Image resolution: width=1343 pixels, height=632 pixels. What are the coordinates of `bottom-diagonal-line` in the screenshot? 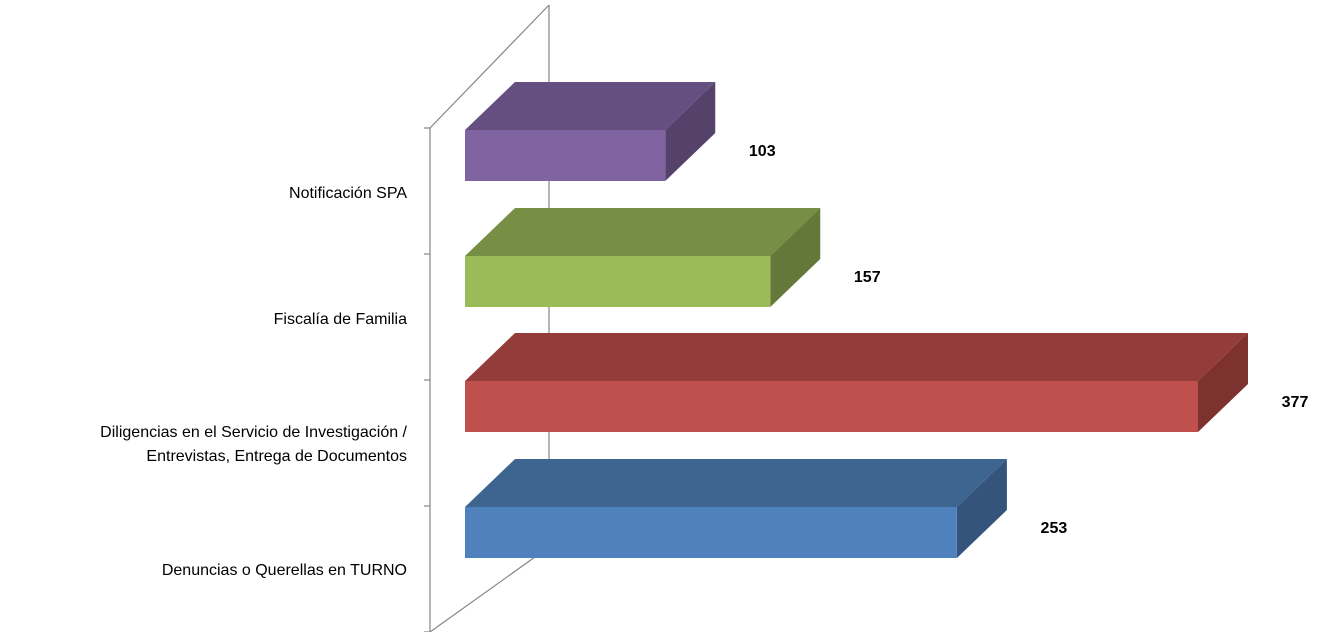 It's located at (489, 589).